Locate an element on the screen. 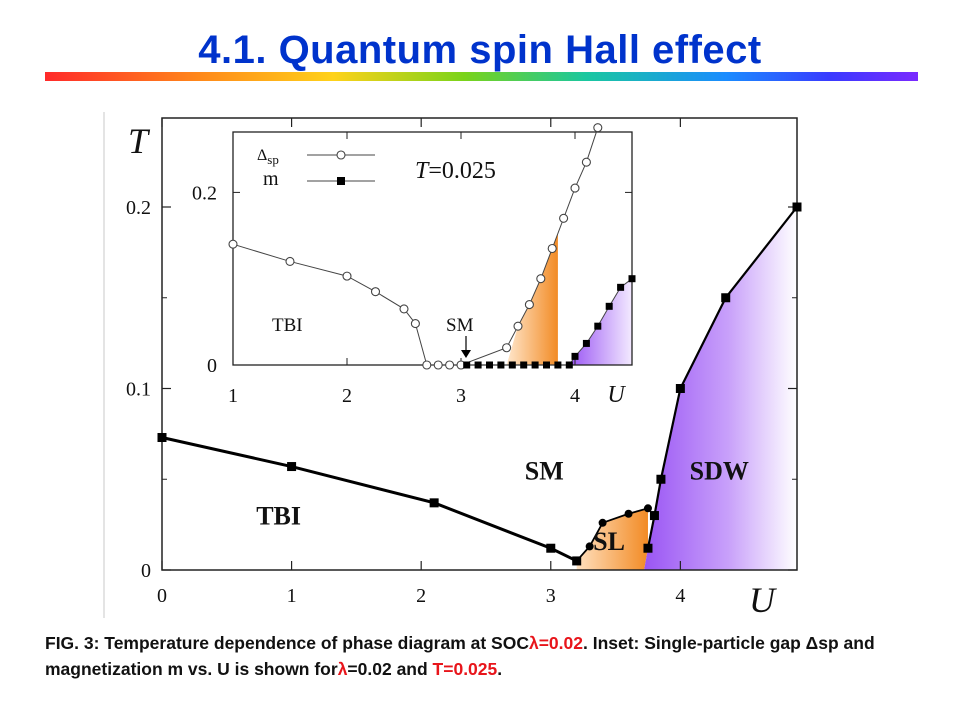 Image resolution: width=960 pixels, height=720 pixels. caption-lambda-value: λ=0.02 is located at coordinates (555, 643).